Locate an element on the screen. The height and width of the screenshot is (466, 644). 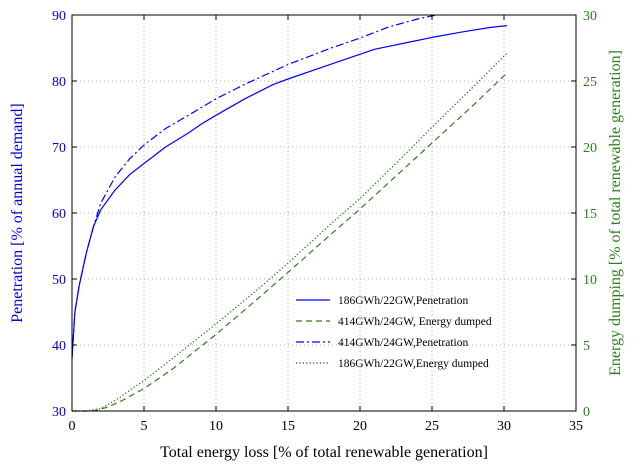
y-left-tick-label: 50 is located at coordinates (59, 280).